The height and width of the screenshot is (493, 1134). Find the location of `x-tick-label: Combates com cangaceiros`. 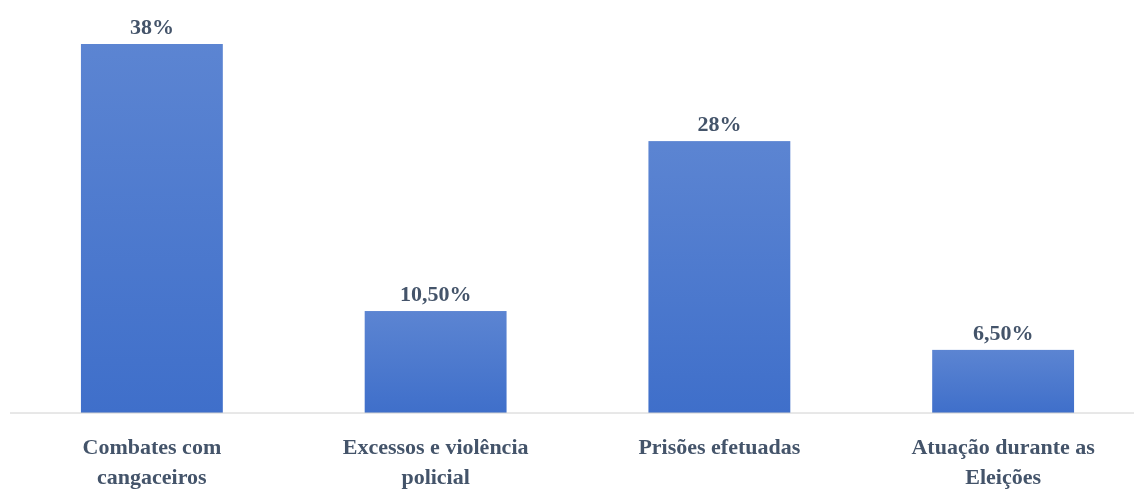

x-tick-label: Combates com cangaceiros is located at coordinates (152, 461).